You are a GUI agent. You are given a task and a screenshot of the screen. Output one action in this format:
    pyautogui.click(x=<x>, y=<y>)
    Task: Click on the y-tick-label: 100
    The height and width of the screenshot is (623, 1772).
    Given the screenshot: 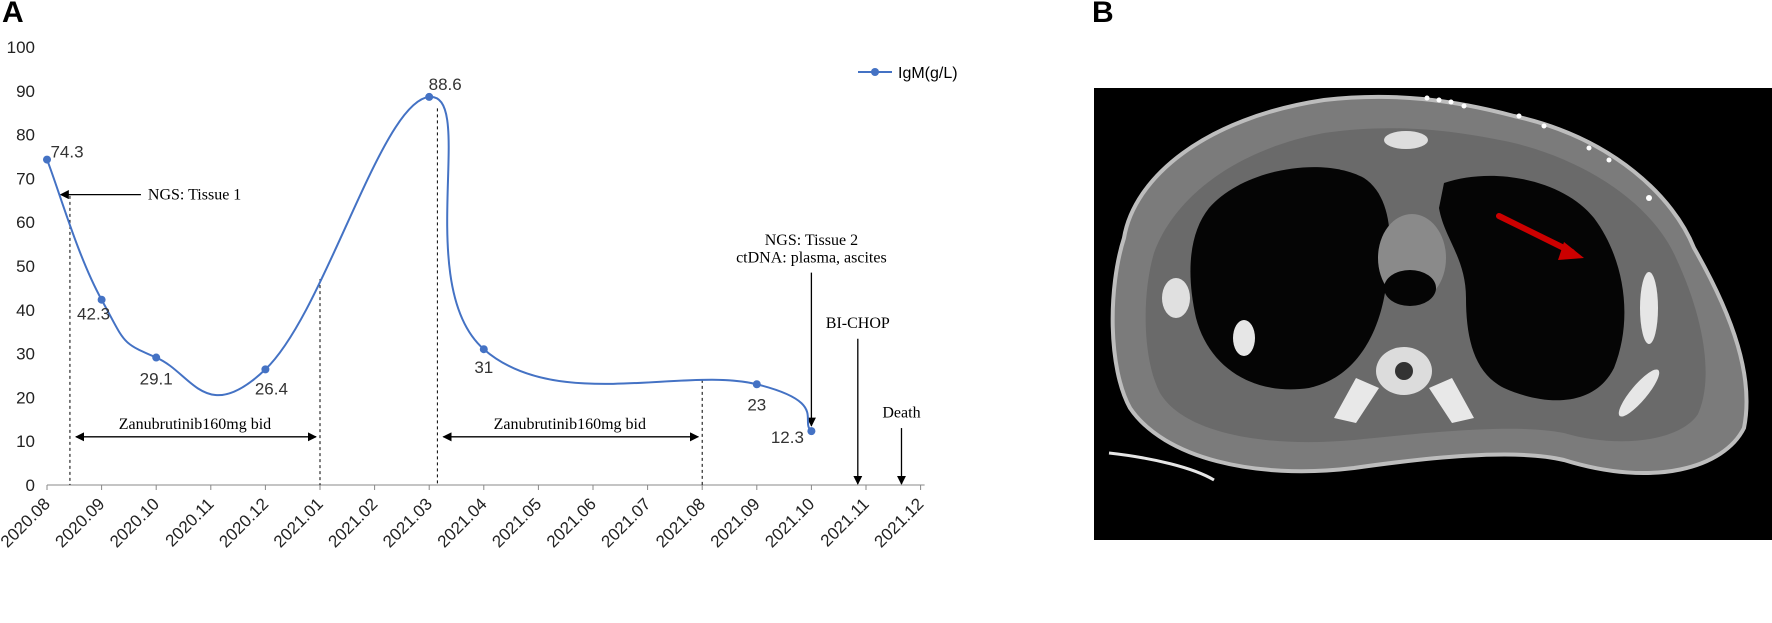 What is the action you would take?
    pyautogui.click(x=21, y=47)
    